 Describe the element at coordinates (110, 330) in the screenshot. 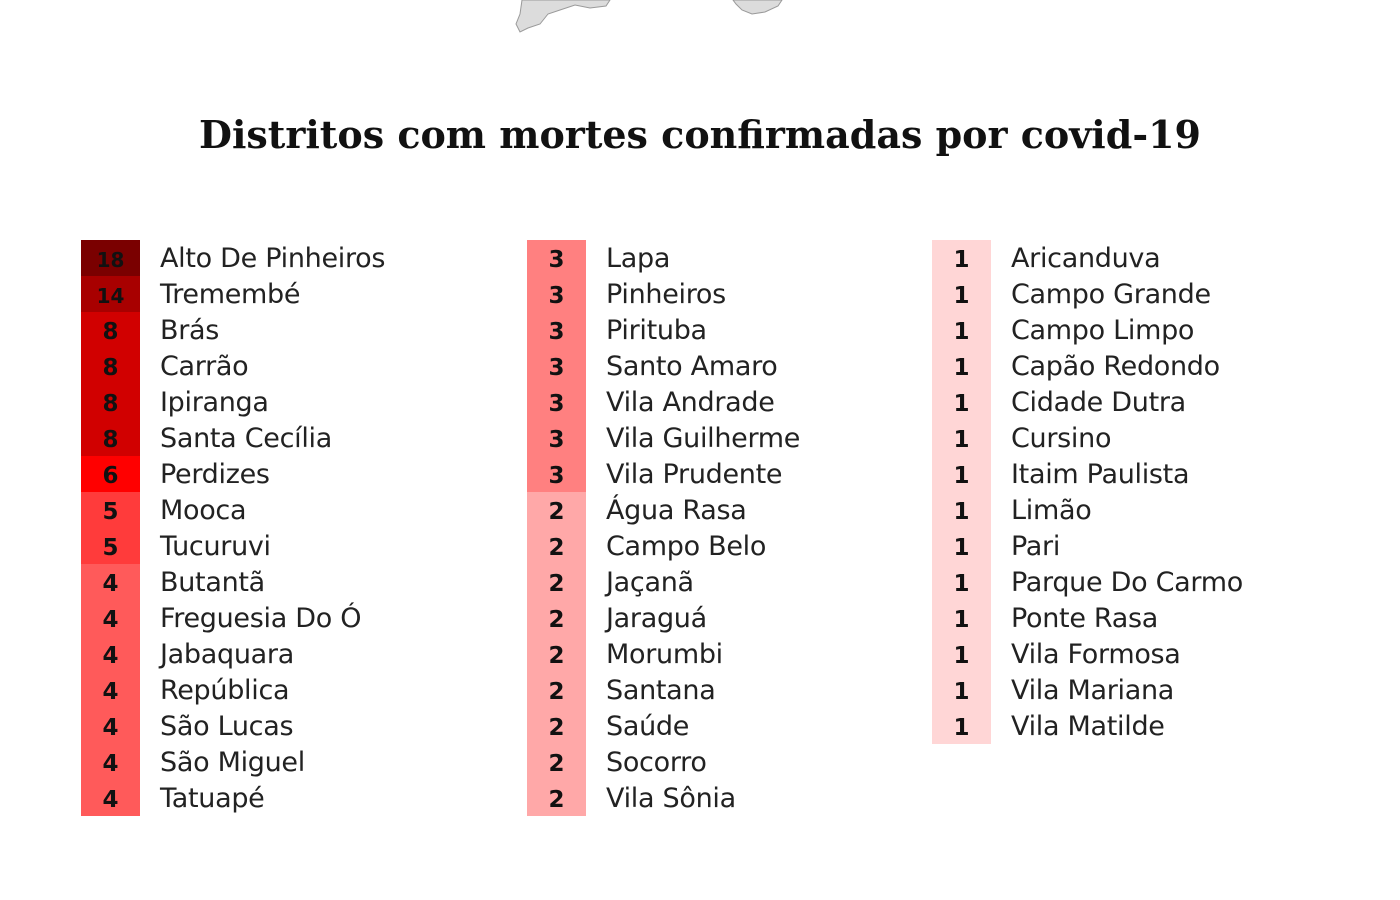

I see `death-count-cell: 8` at that location.